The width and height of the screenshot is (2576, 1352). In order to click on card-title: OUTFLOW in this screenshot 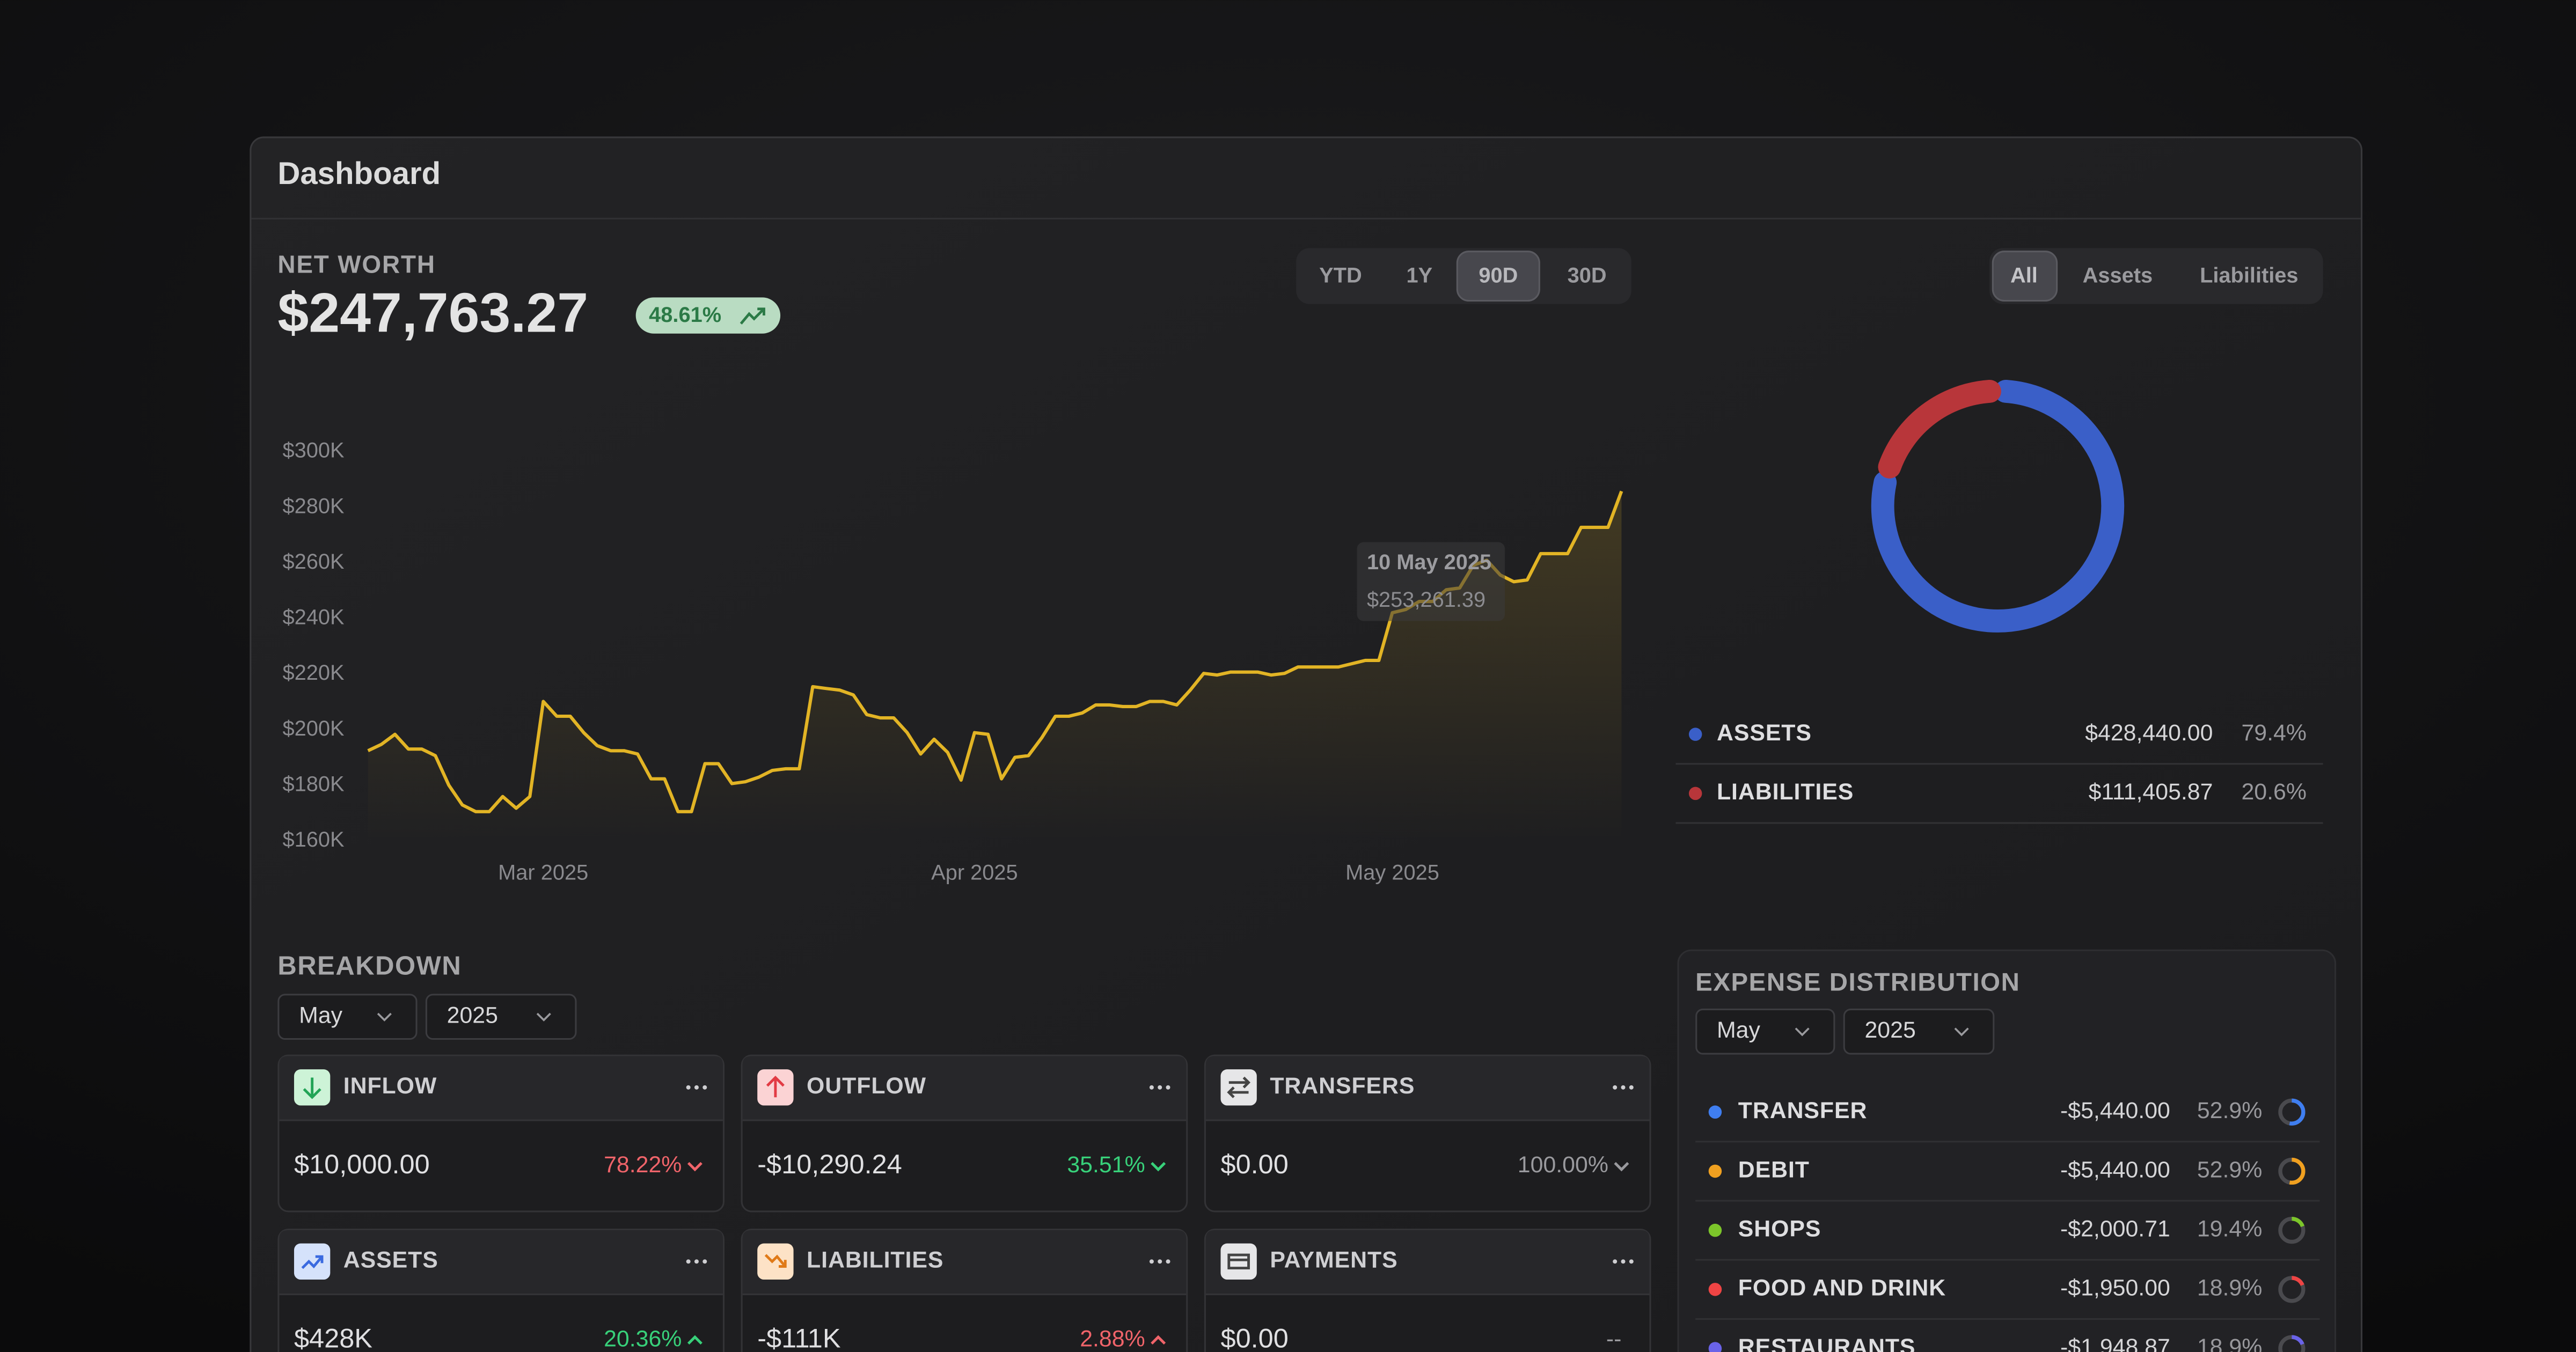, I will do `click(866, 1086)`.